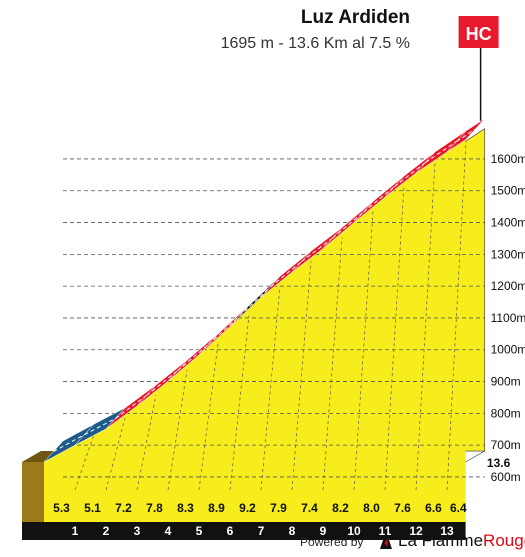 This screenshot has width=525, height=557. Describe the element at coordinates (199, 531) in the screenshot. I see `km-tick-label: 5` at that location.